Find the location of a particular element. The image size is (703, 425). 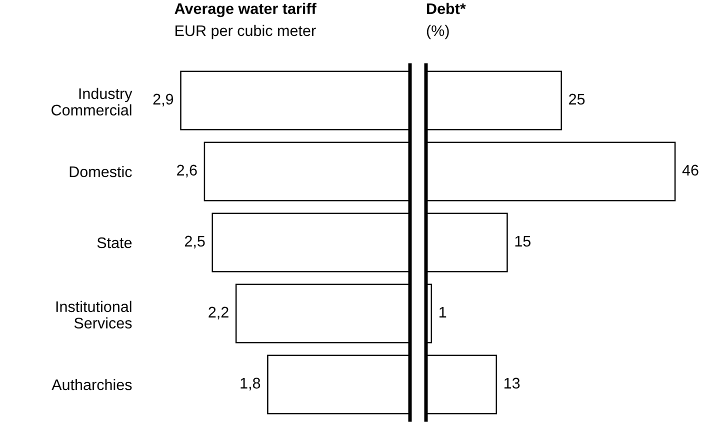

data-label: 1,8 is located at coordinates (250, 384).